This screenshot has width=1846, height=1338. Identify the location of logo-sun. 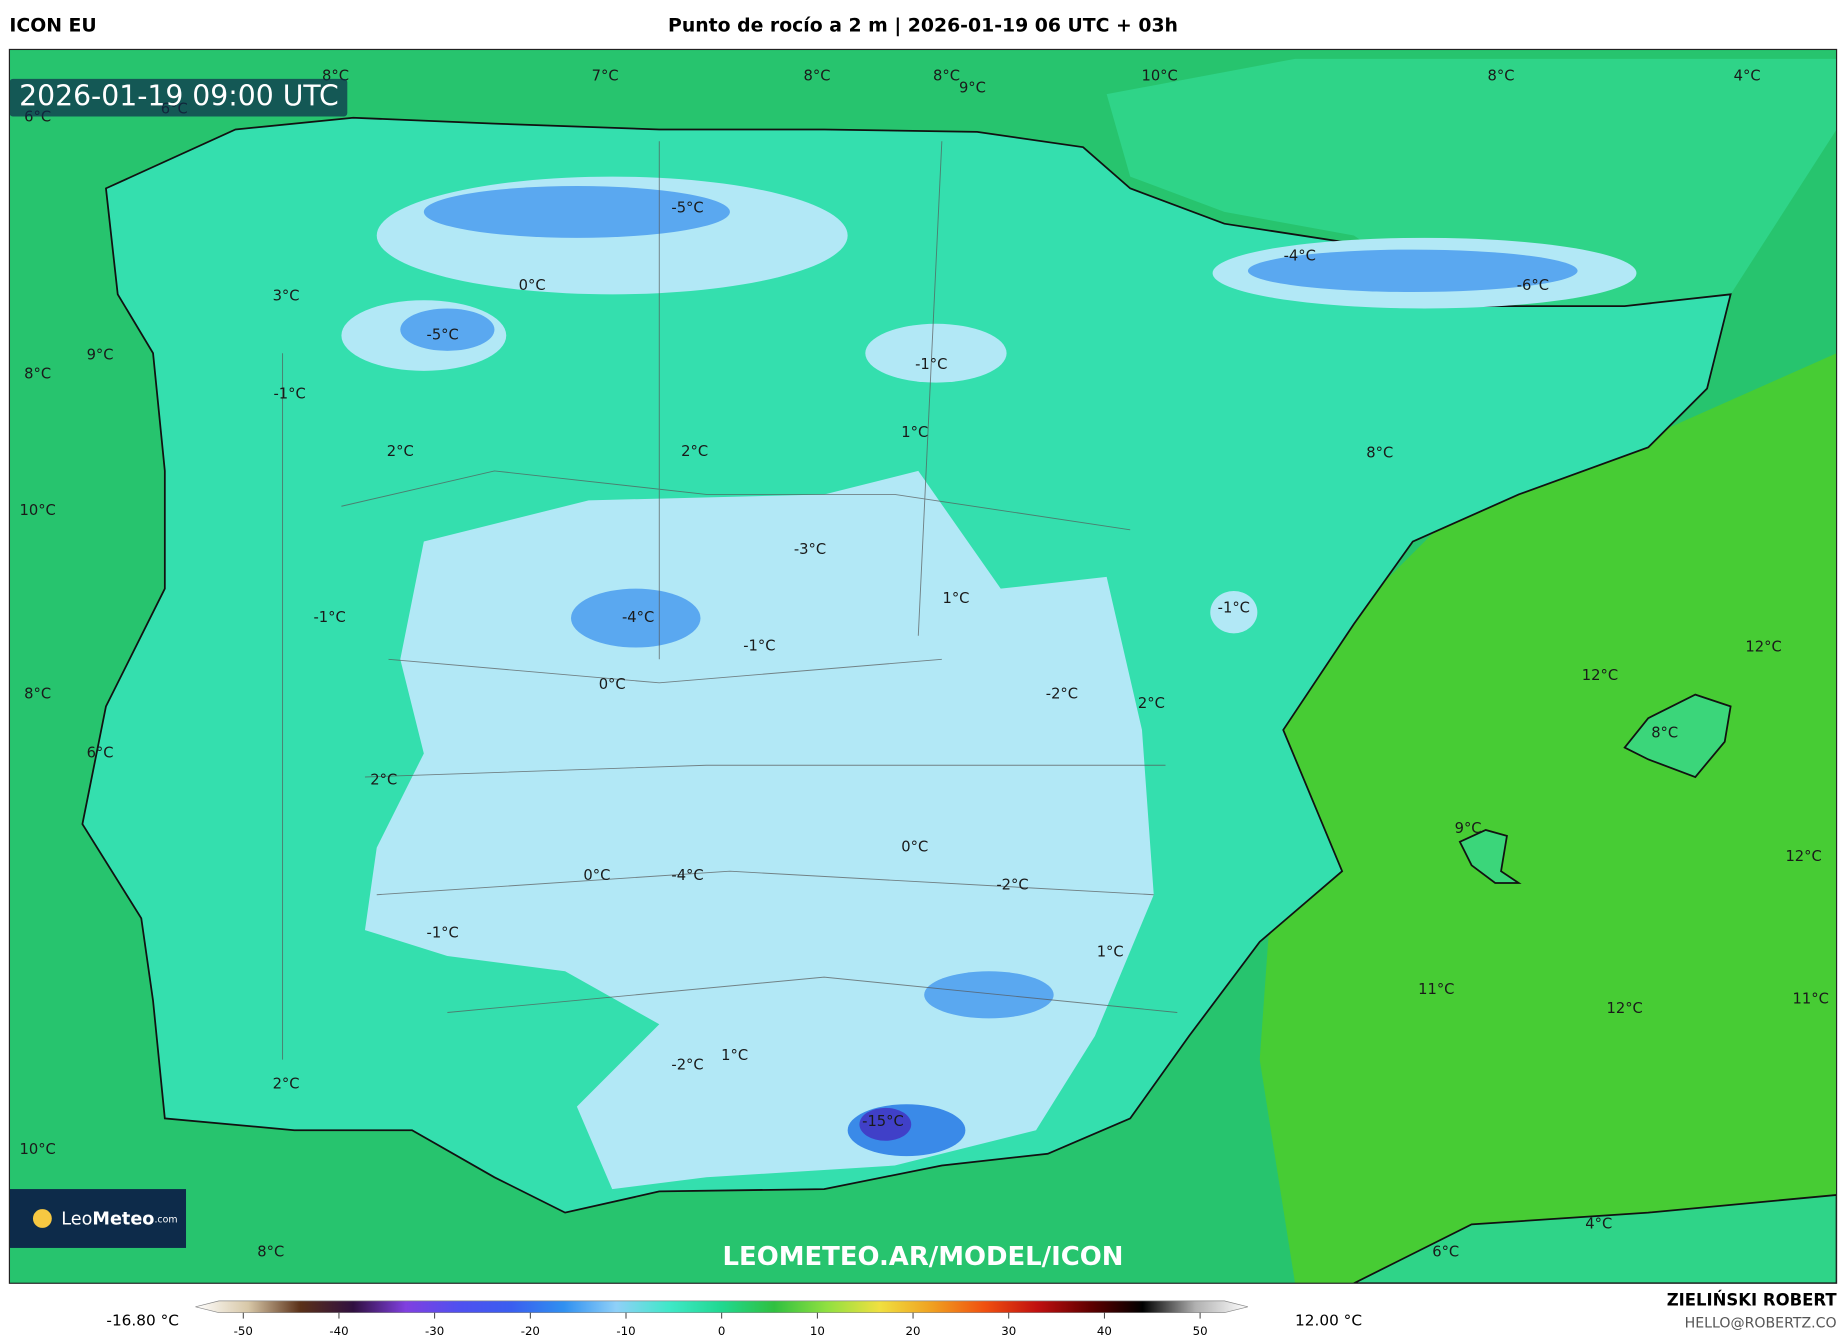
(42, 1218).